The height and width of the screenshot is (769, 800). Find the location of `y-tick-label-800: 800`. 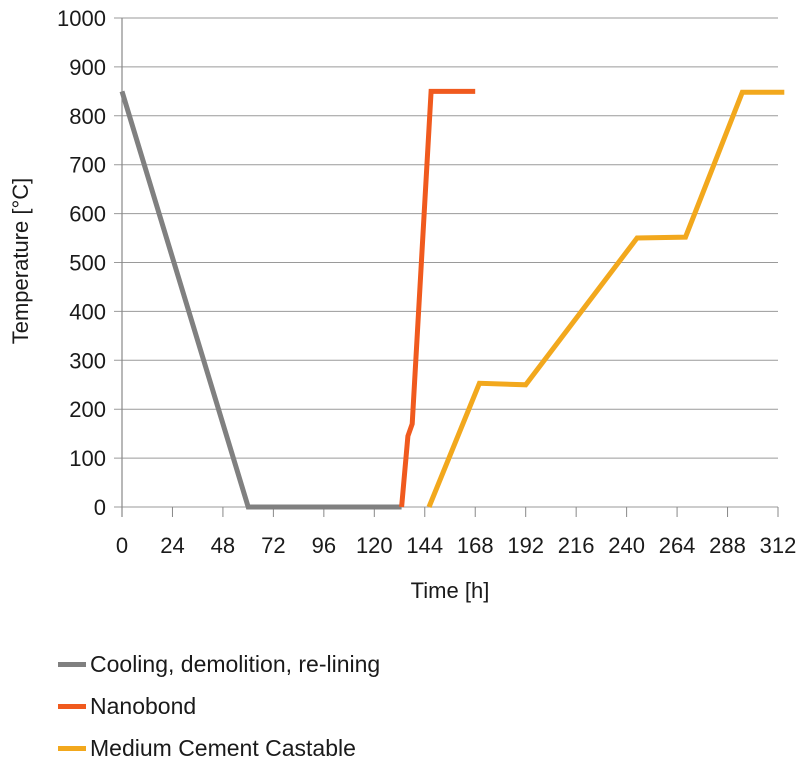

y-tick-label-800: 800 is located at coordinates (87, 116).